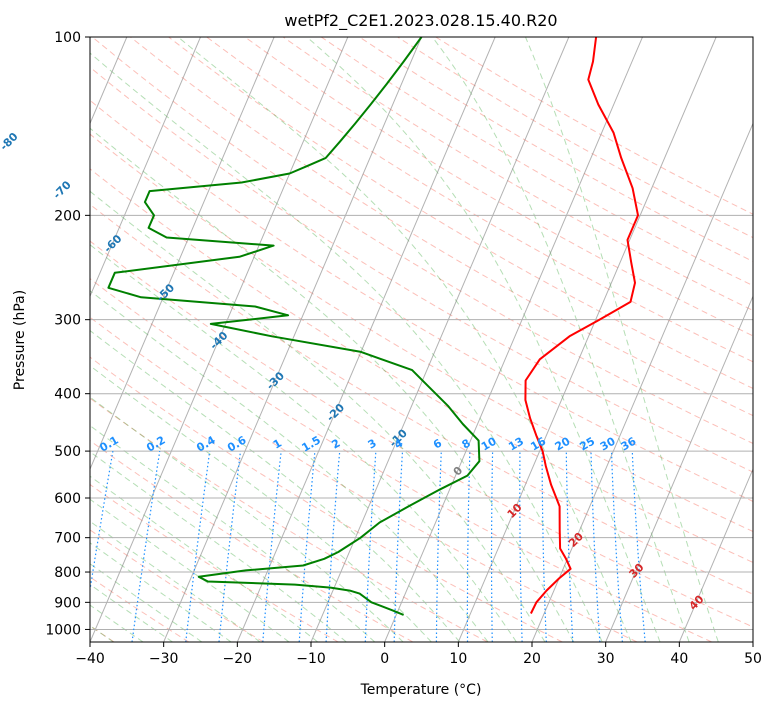 This screenshot has height=708, width=775. I want to click on mixing-ratio-label: 1, so click(277, 444).